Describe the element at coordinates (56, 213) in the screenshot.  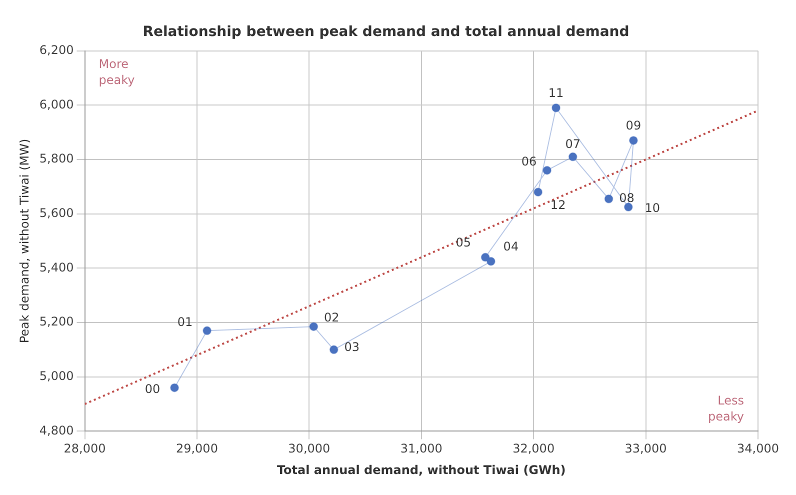
I see `y-tick-label: 5,600` at that location.